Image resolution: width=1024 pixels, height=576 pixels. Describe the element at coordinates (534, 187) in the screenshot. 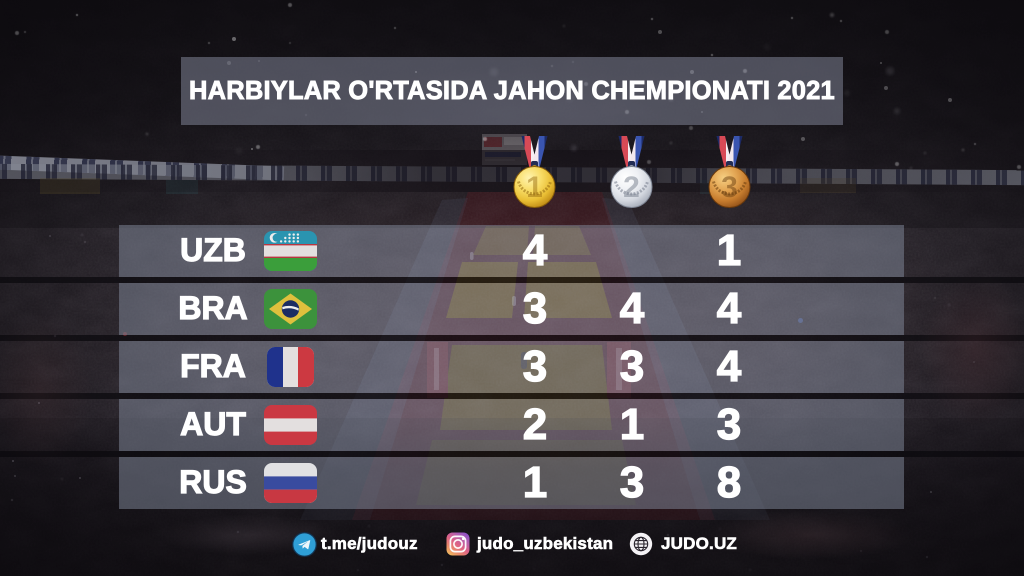

I see `svg-text: 1` at that location.